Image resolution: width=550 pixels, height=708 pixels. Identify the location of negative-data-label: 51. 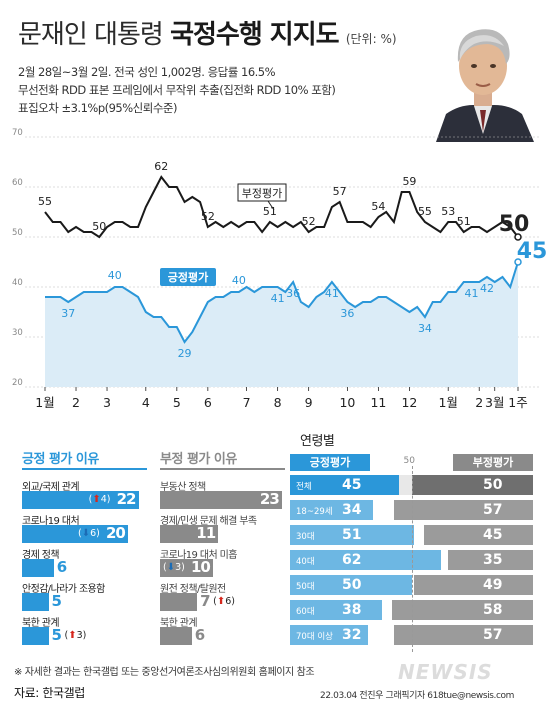
(464, 221).